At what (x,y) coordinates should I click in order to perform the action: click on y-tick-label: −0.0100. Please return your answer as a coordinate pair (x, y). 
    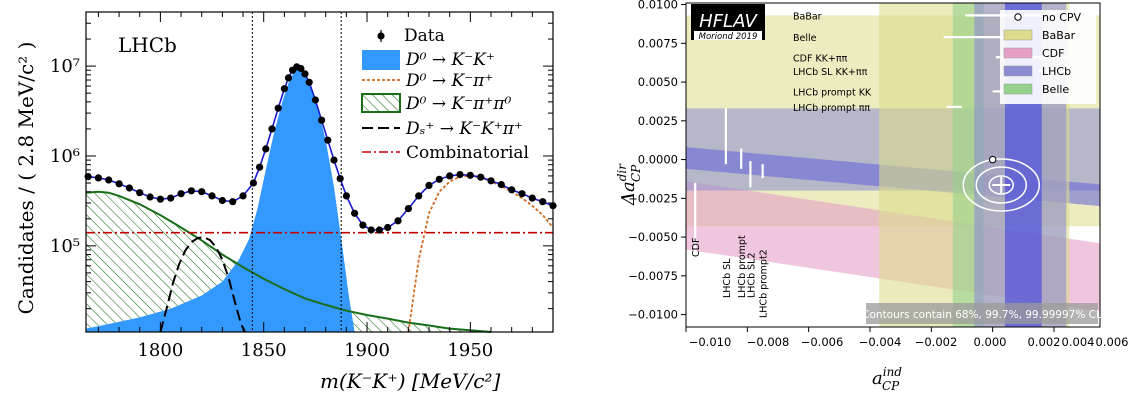
    Looking at the image, I should click on (653, 315).